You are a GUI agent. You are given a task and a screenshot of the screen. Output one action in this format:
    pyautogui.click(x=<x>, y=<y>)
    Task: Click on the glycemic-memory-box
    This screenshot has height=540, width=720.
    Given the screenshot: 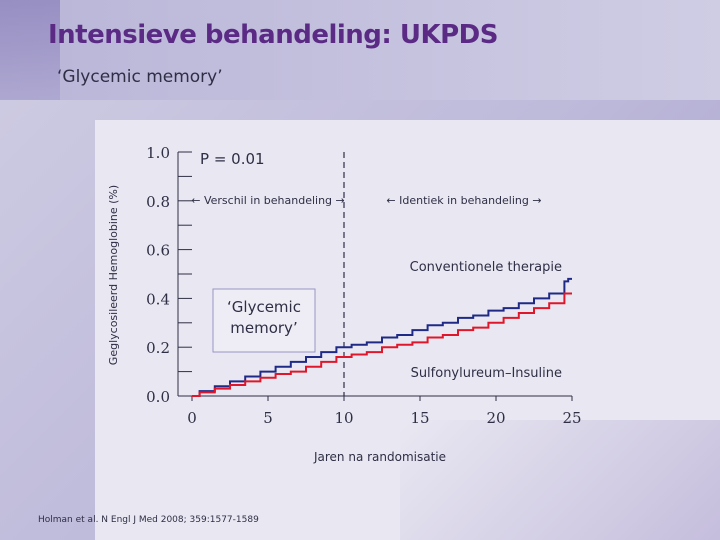 What is the action you would take?
    pyautogui.click(x=264, y=320)
    